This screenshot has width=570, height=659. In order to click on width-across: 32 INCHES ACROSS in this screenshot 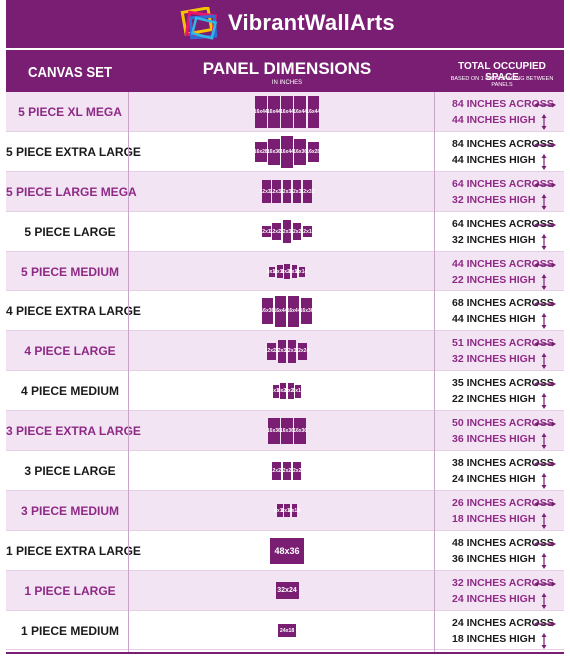, I will do `click(503, 582)`.